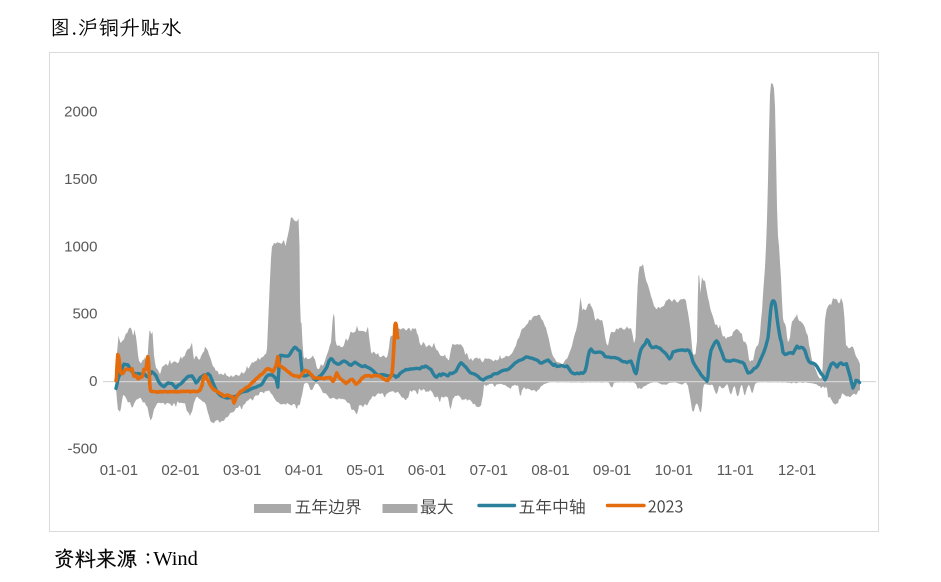 This screenshot has width=941, height=582. Describe the element at coordinates (84, 314) in the screenshot. I see `svg-text: 500` at that location.